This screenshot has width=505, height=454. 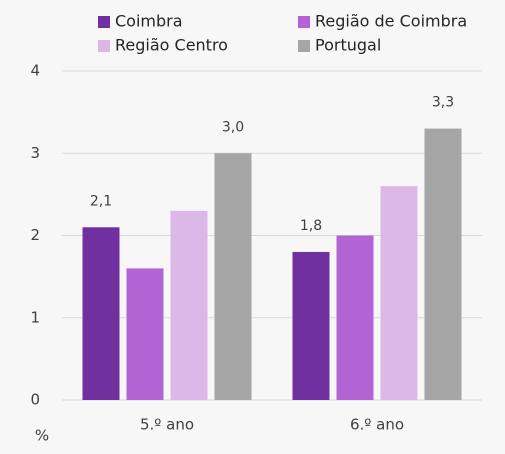 What do you see at coordinates (233, 127) in the screenshot?
I see `value-label: 3,0` at bounding box center [233, 127].